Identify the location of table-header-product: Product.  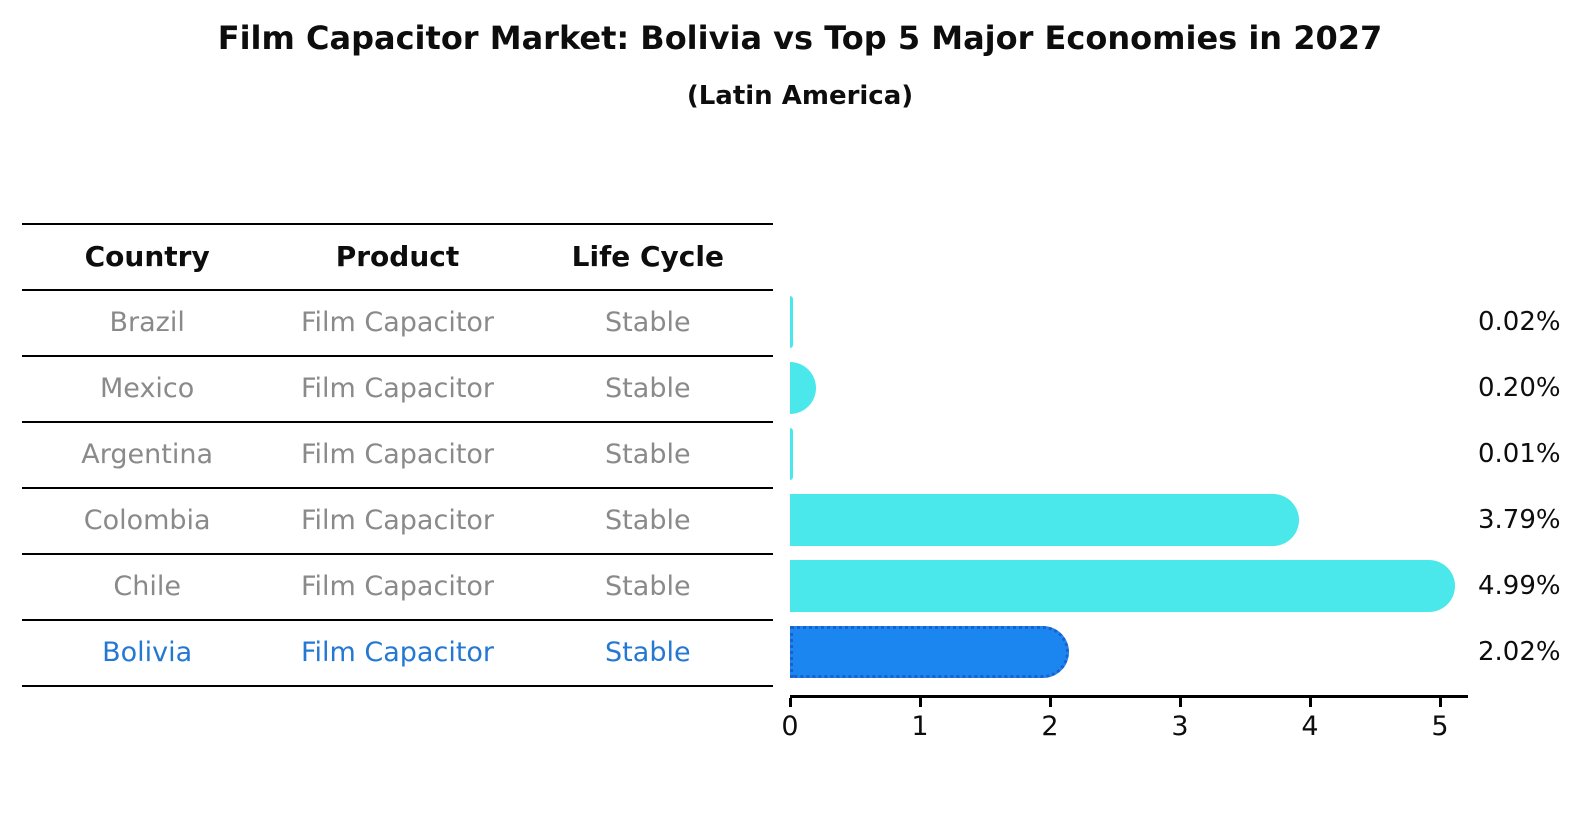
(397, 256).